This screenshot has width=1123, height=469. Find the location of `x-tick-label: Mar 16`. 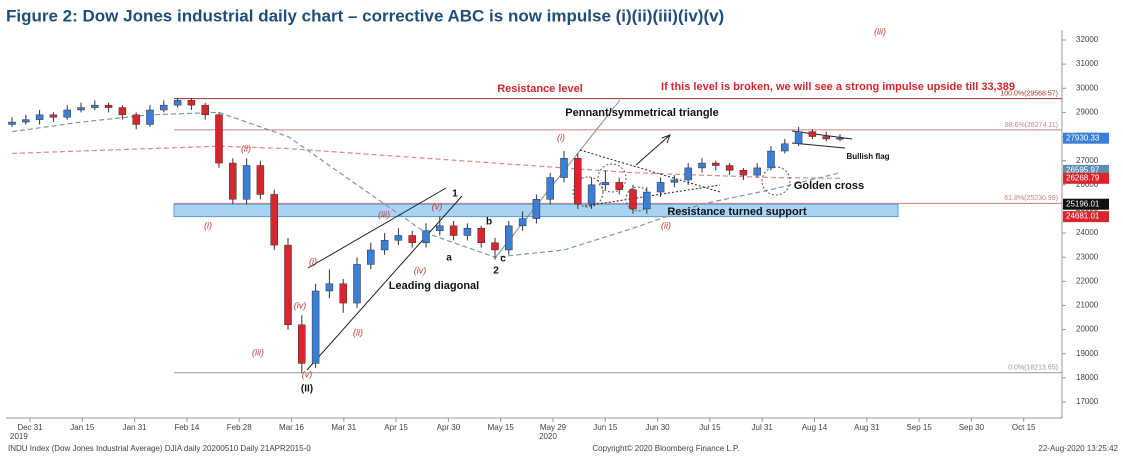

x-tick-label: Mar 16 is located at coordinates (291, 427).